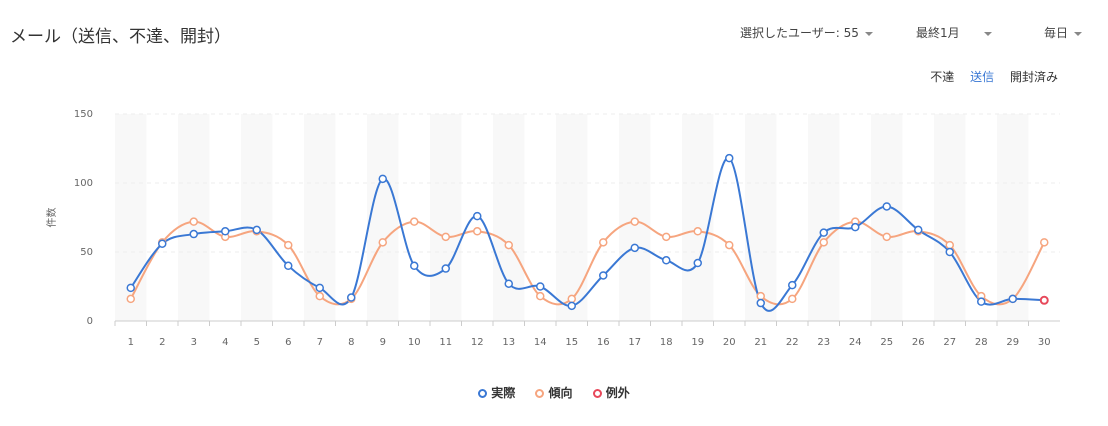 This screenshot has height=426, width=1108. Describe the element at coordinates (1012, 342) in the screenshot. I see `x-tick-label: 29` at that location.